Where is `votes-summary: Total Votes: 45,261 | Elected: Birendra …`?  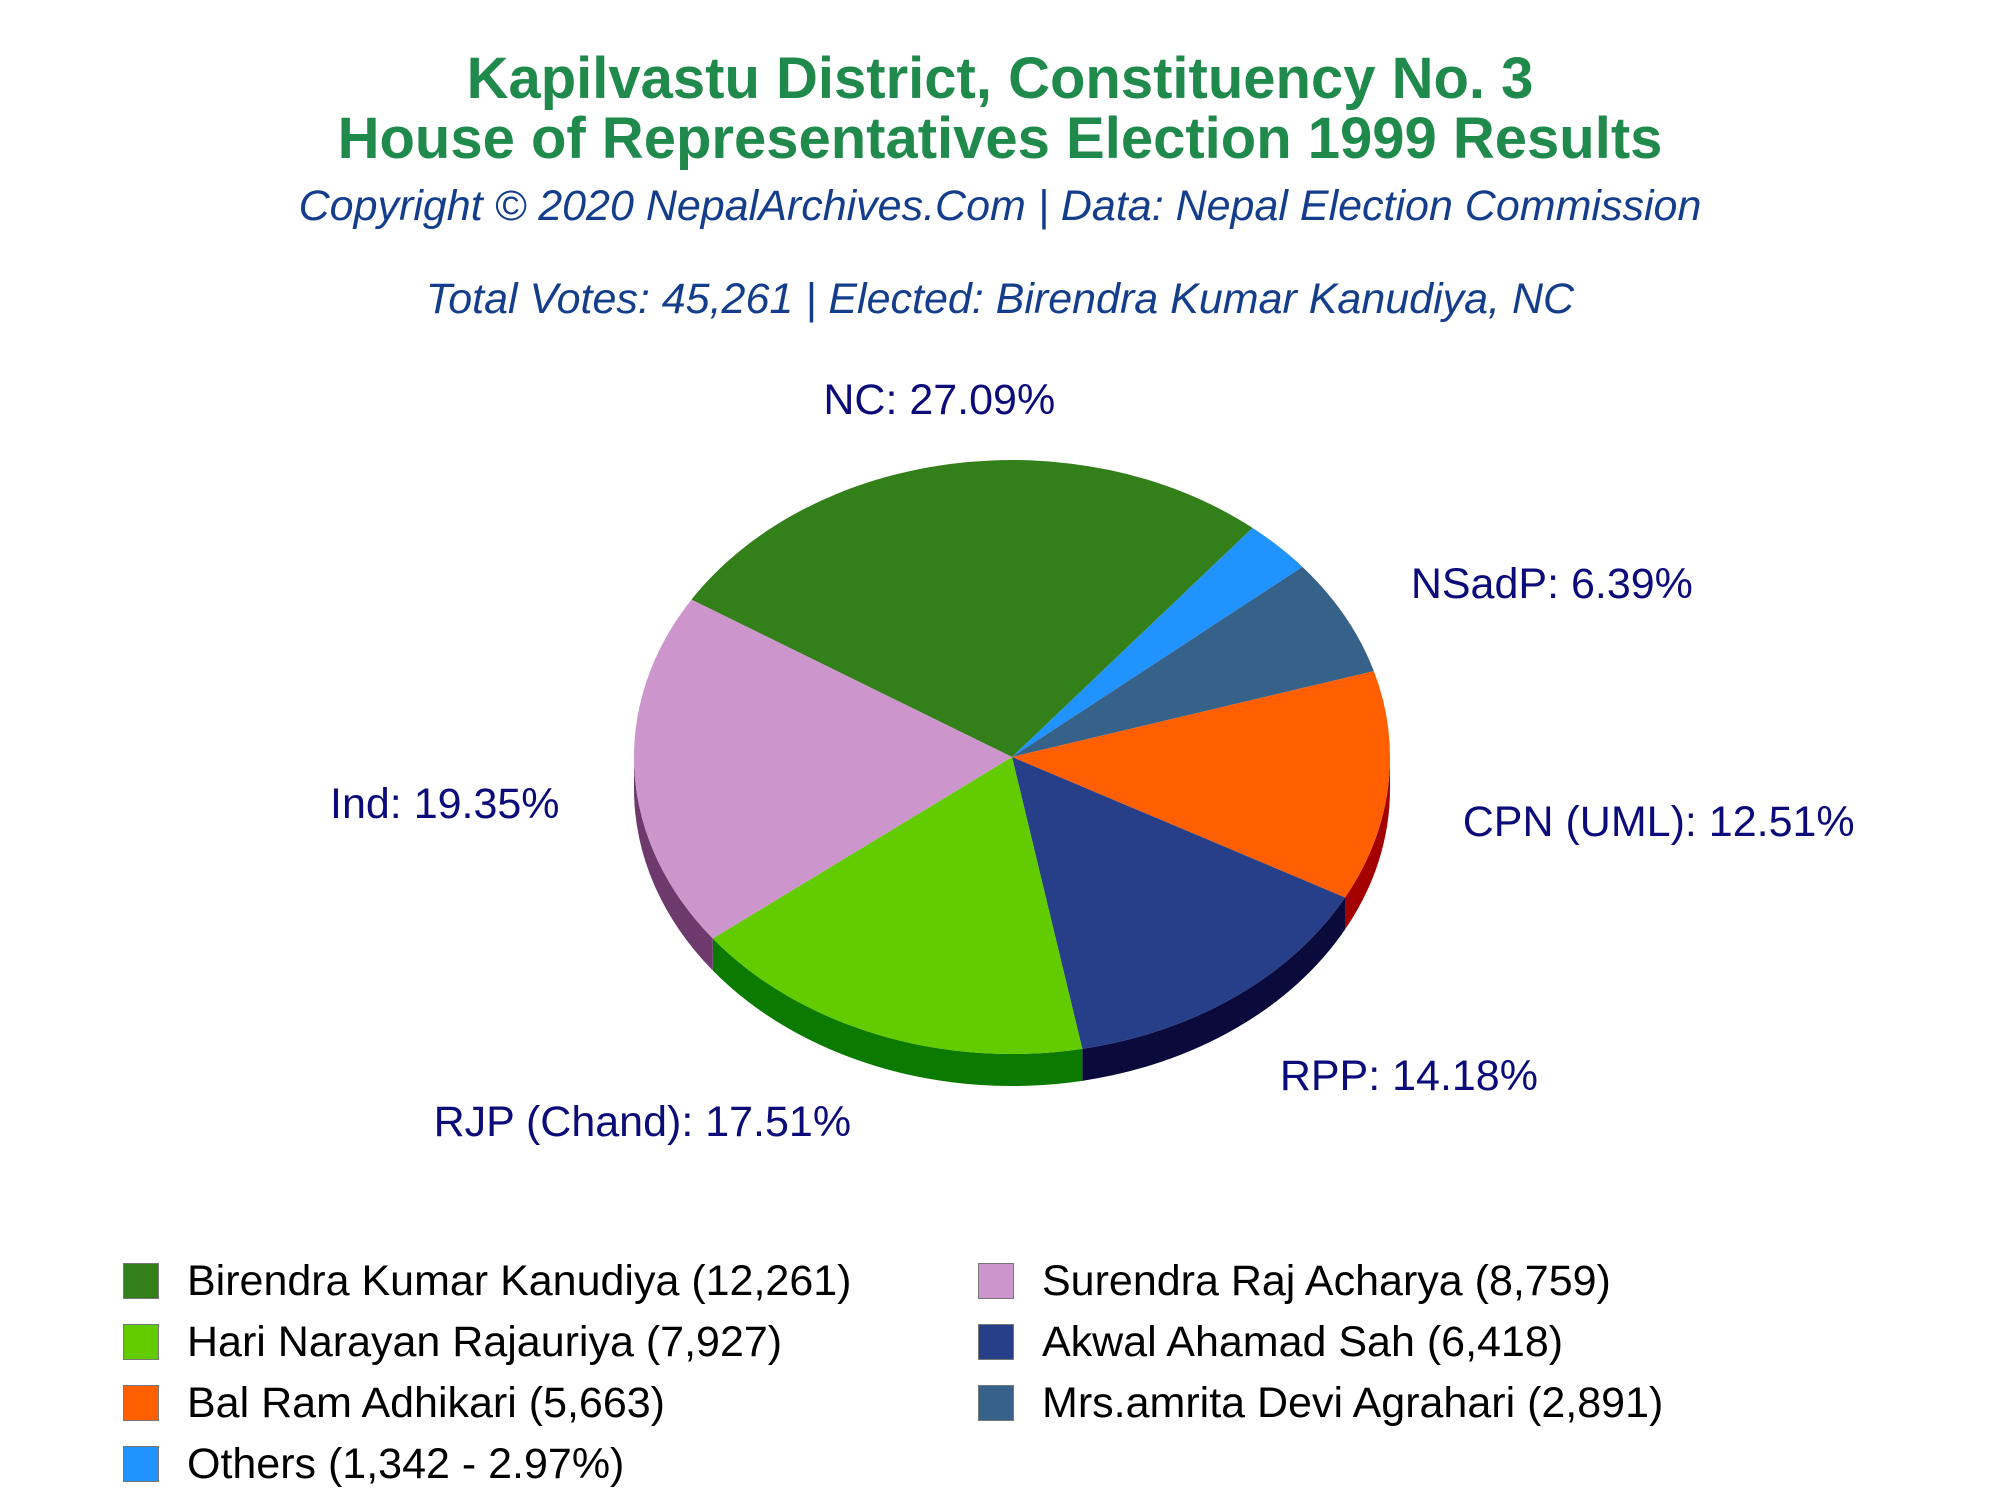
votes-summary: Total Votes: 45,261 | Elected: Birendra … is located at coordinates (1000, 299).